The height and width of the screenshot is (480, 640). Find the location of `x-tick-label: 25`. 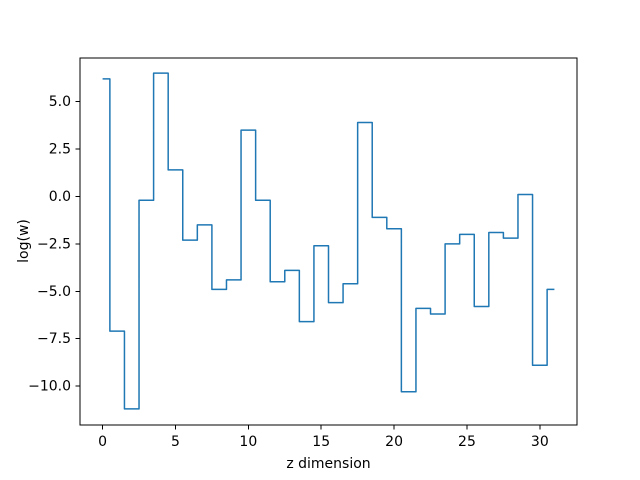

x-tick-label: 25 is located at coordinates (467, 442).